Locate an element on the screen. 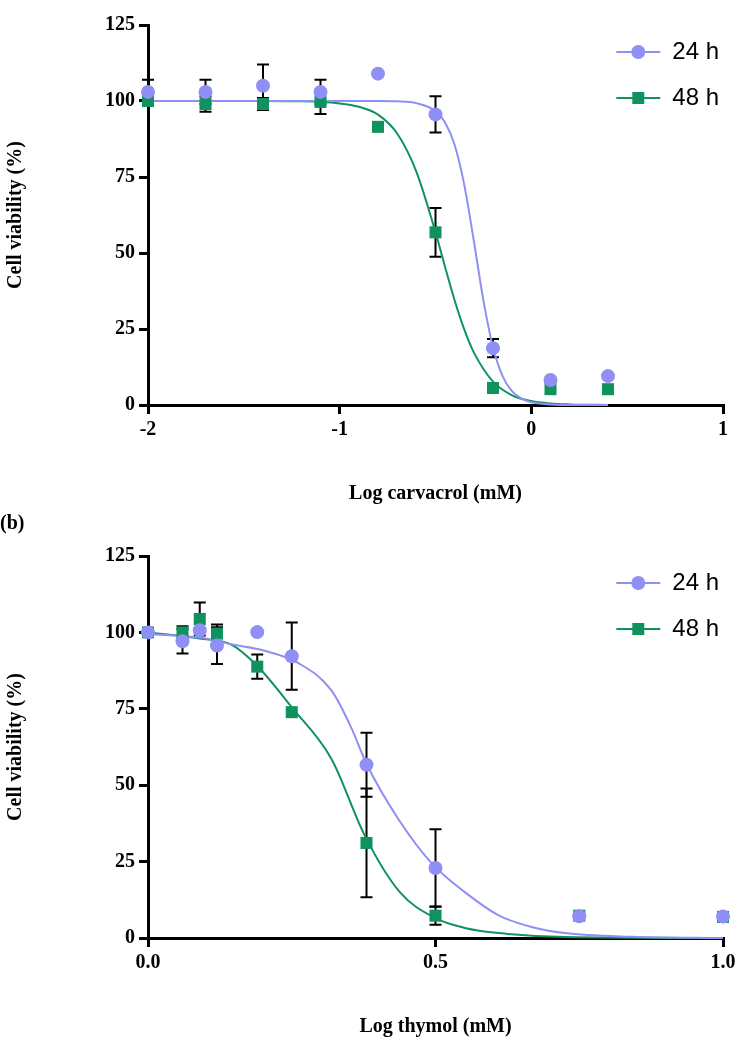 The height and width of the screenshot is (1043, 746). chart-title: (b) is located at coordinates (12, 523).